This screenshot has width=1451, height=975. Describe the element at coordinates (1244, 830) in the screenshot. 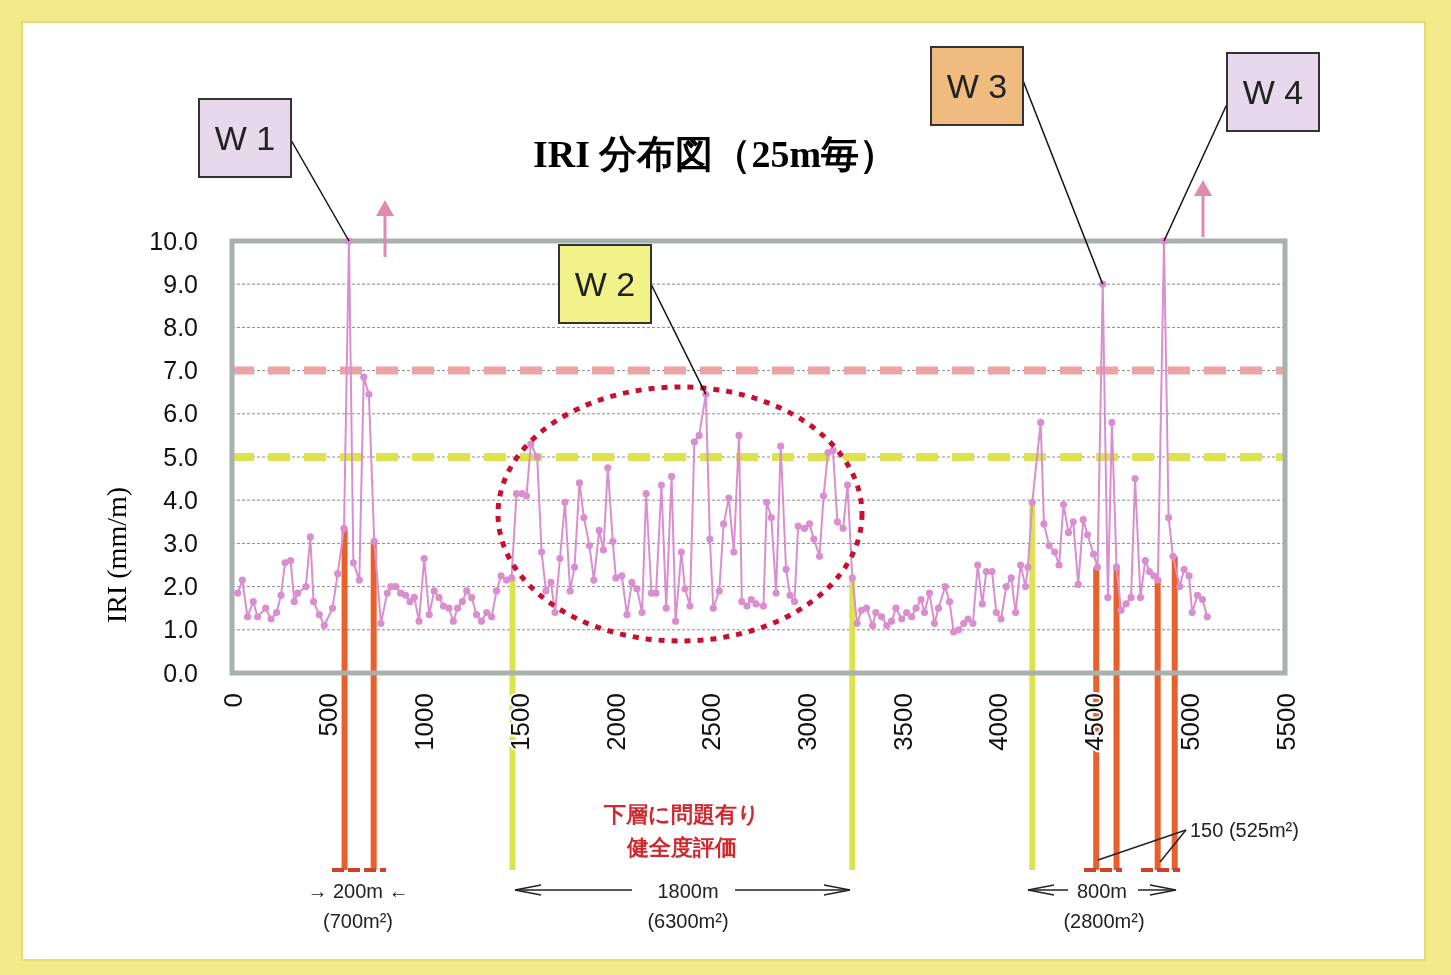

I see `text: 150 (525m²)` at that location.